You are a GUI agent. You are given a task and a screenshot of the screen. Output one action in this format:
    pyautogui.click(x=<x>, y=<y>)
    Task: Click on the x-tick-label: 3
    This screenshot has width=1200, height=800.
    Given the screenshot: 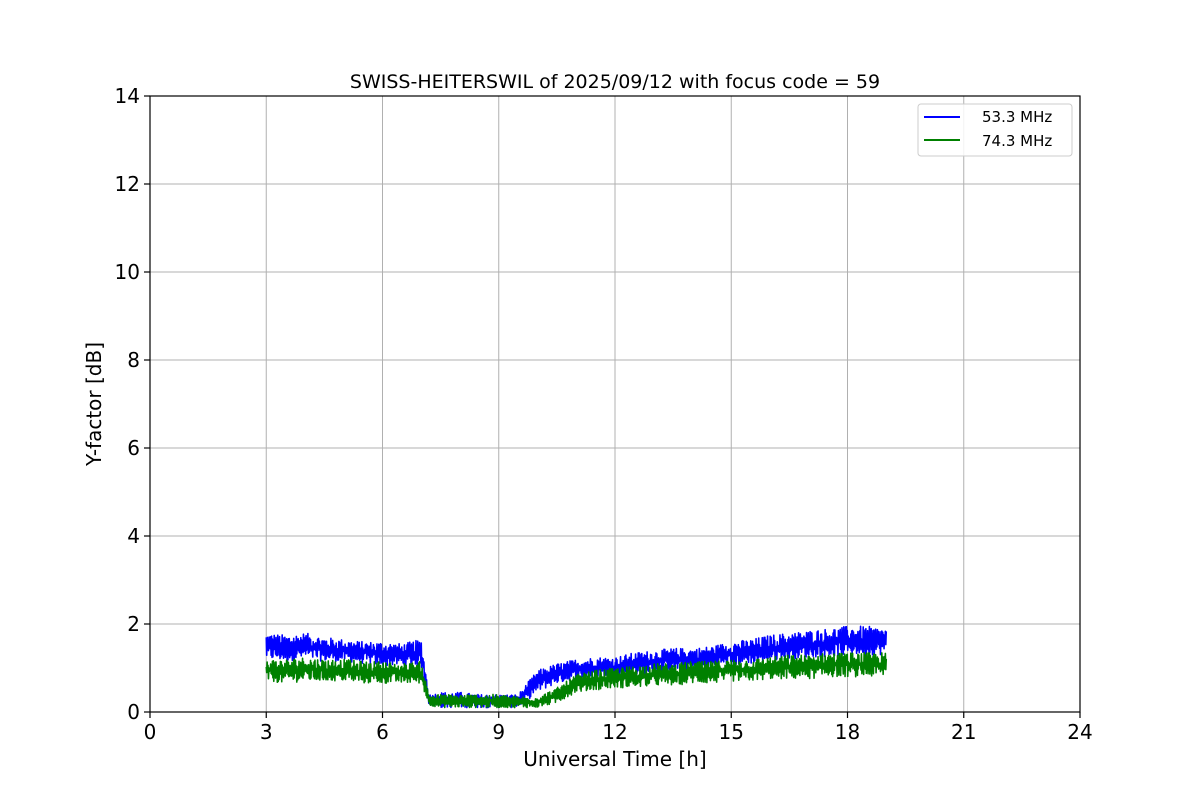 What is the action you would take?
    pyautogui.click(x=266, y=732)
    